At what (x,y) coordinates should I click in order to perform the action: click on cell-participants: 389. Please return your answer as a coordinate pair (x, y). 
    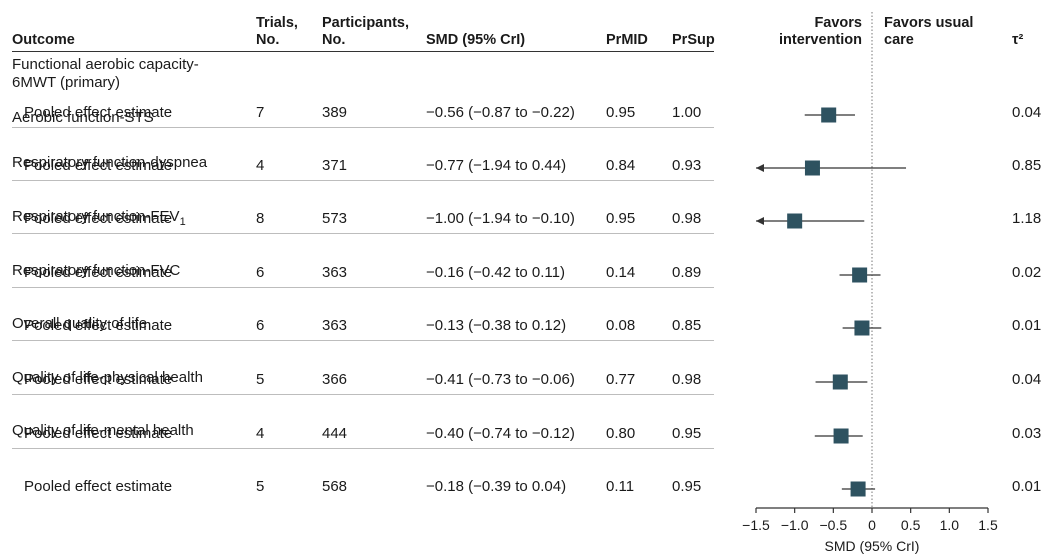
    Looking at the image, I should click on (335, 112).